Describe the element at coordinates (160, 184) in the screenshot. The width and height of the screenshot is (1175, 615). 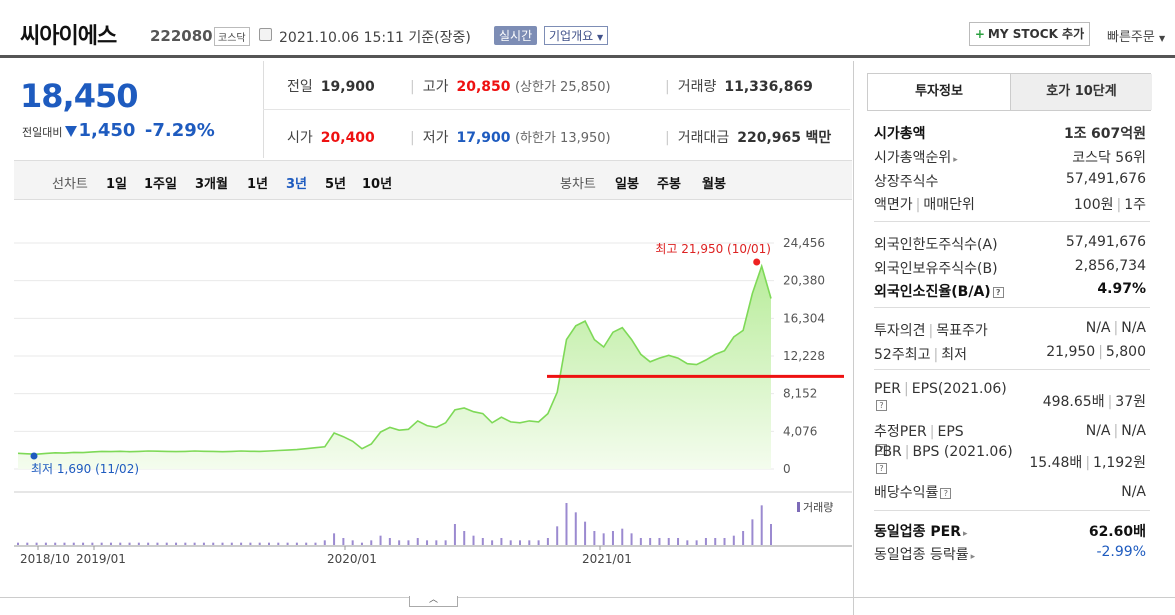
I see `tab-1w: 1주일` at that location.